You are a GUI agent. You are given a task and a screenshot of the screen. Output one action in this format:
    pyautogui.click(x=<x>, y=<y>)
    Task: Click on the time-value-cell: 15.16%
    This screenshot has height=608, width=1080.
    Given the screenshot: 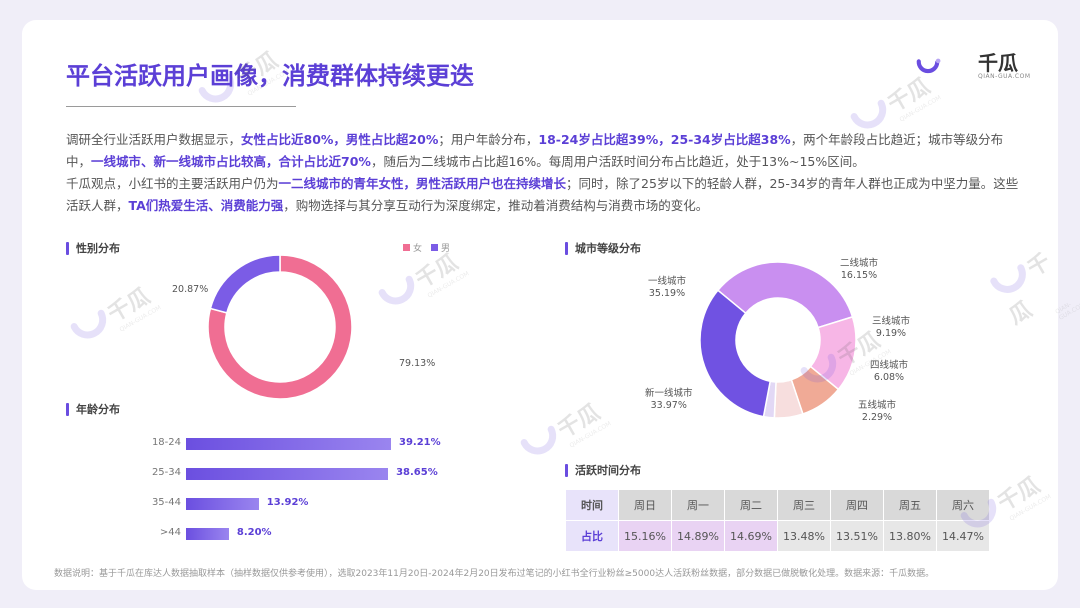 What is the action you would take?
    pyautogui.click(x=645, y=536)
    